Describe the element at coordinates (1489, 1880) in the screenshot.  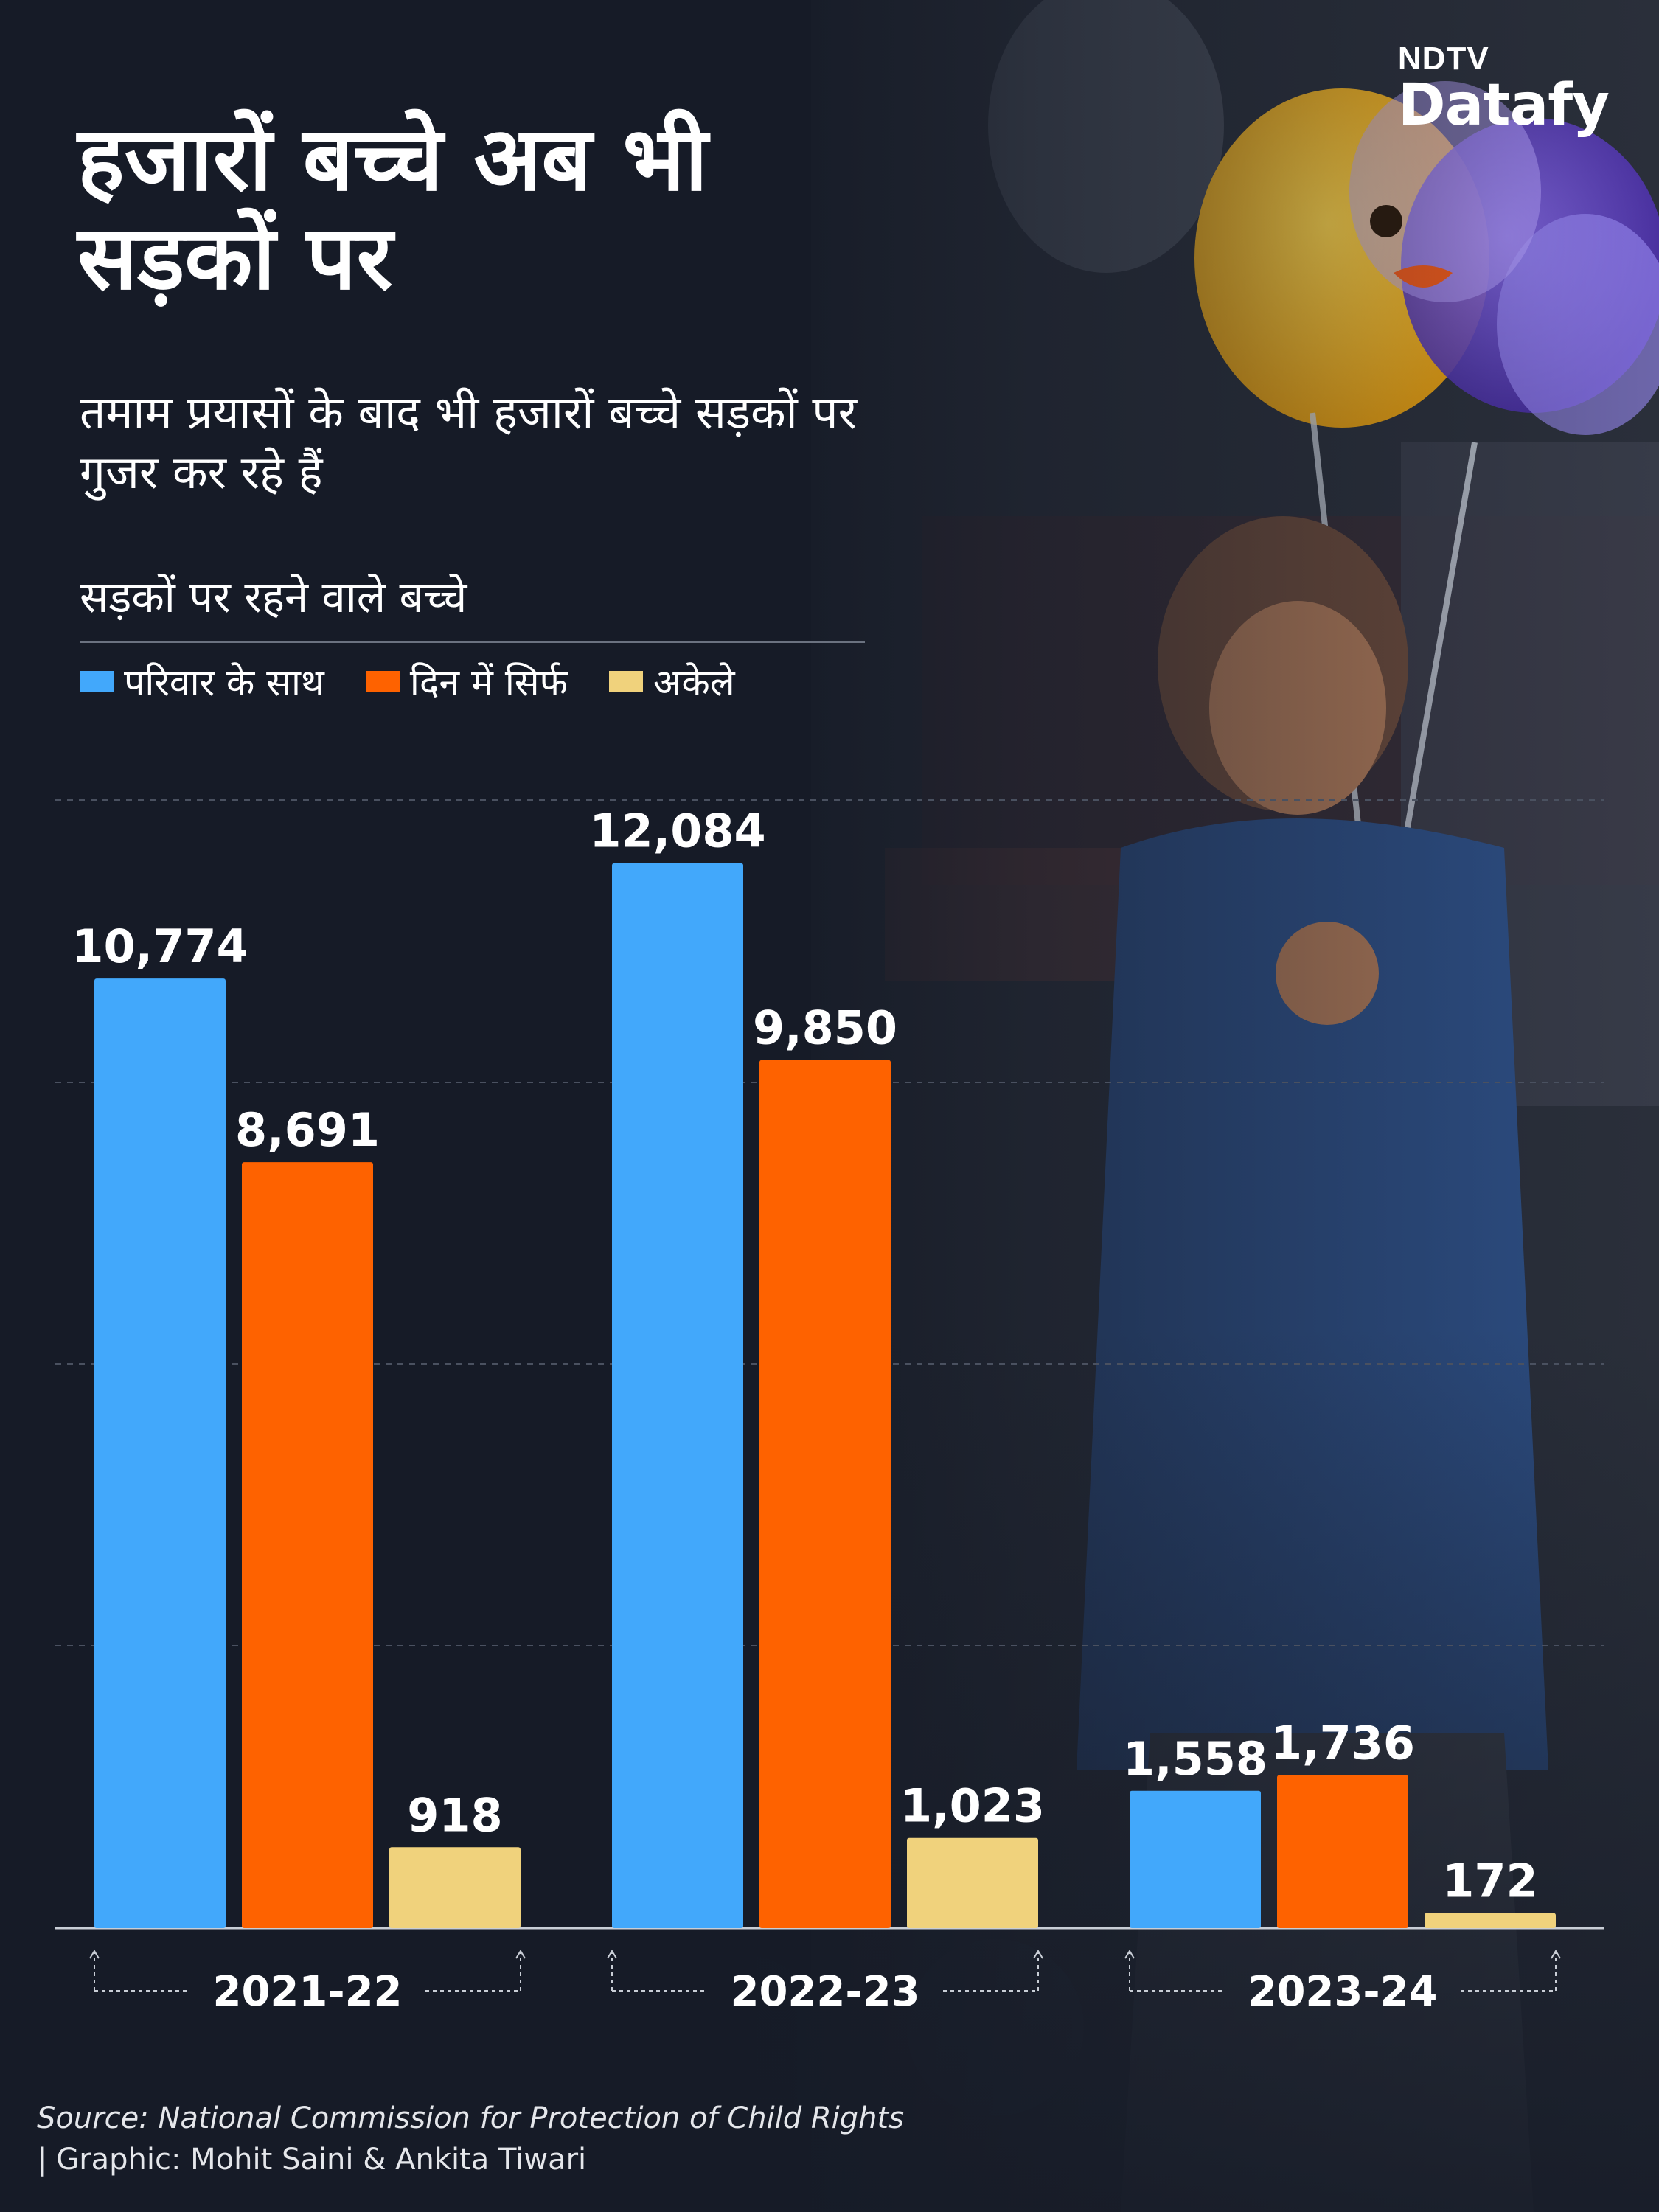
I see `data-label: 172` at that location.